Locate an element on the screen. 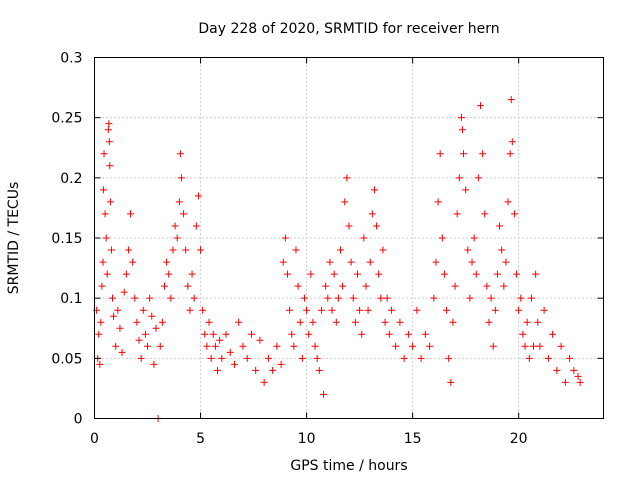 The width and height of the screenshot is (640, 480). y-tick-label: 0.1 is located at coordinates (71, 299).